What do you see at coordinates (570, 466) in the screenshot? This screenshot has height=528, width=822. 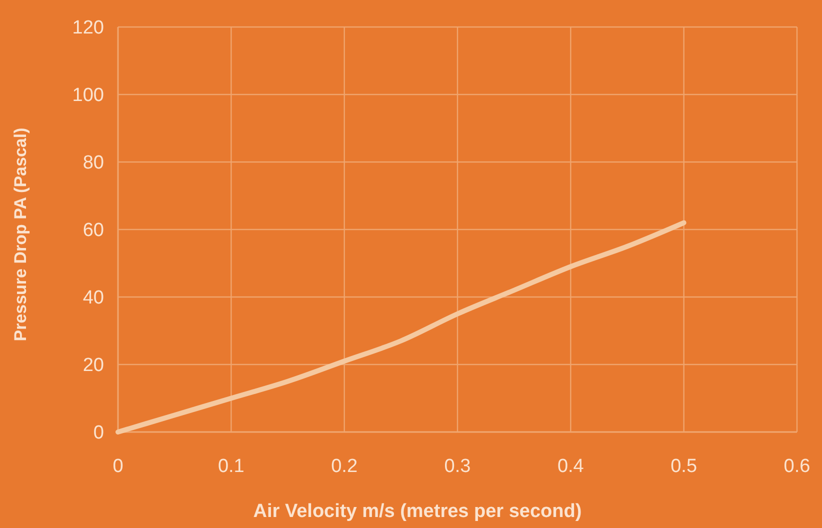 I see `x-tick-label: 0.4` at bounding box center [570, 466].